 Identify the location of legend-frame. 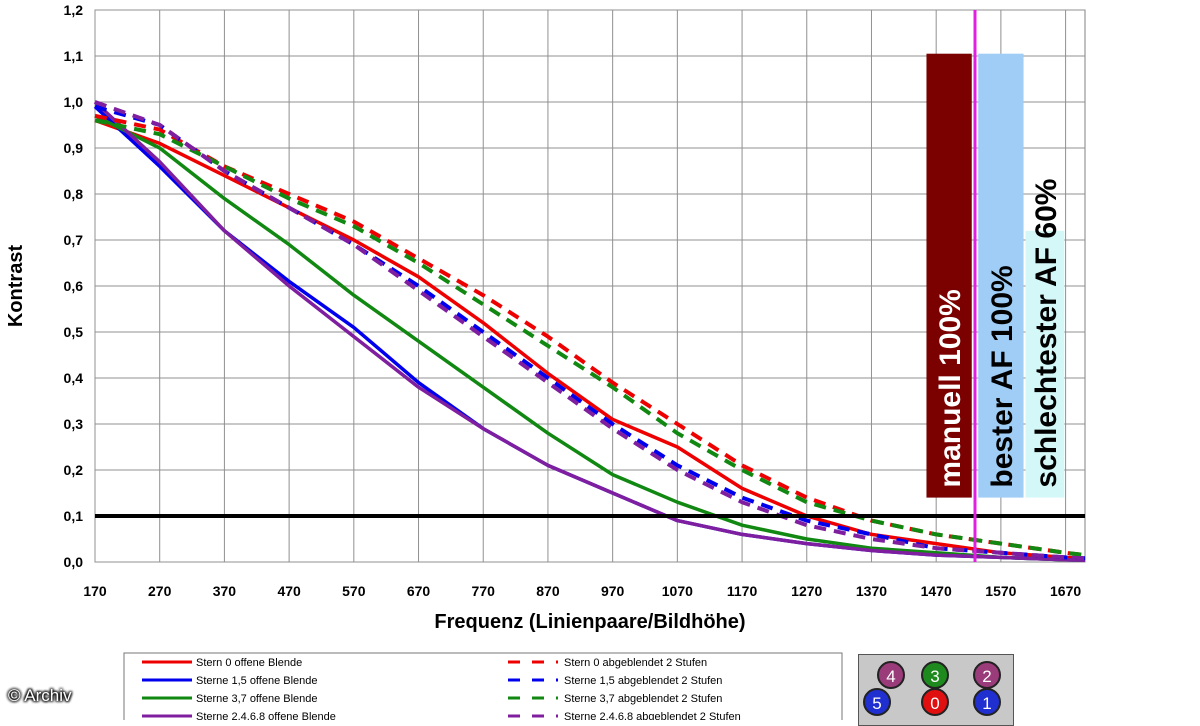
(483, 686).